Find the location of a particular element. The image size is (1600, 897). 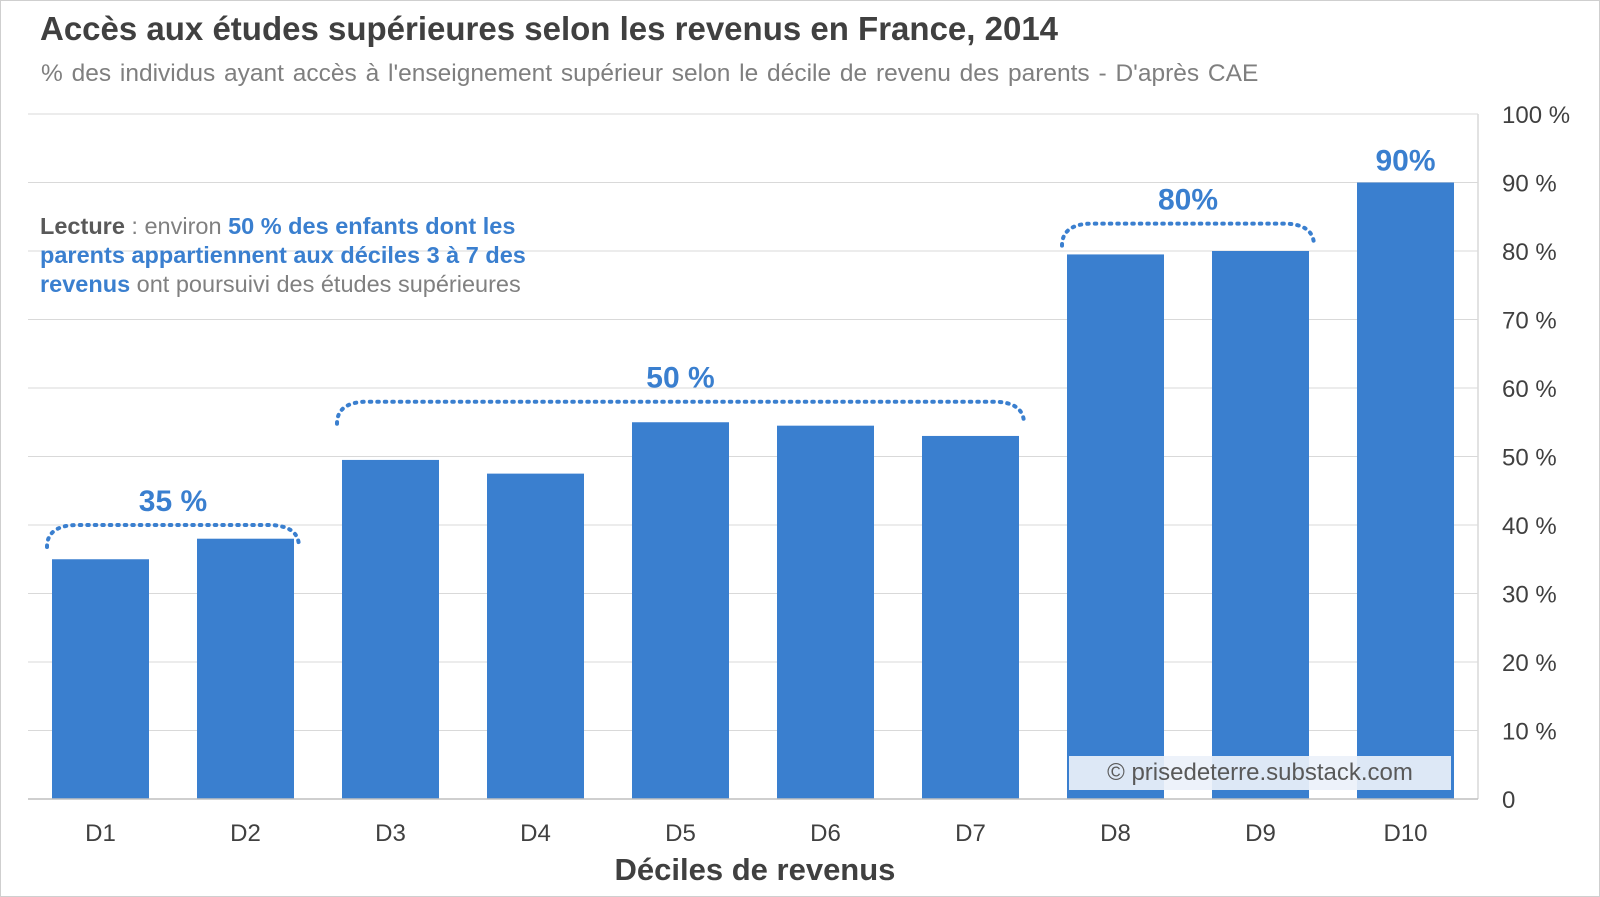

group-label: 80% is located at coordinates (1188, 200).